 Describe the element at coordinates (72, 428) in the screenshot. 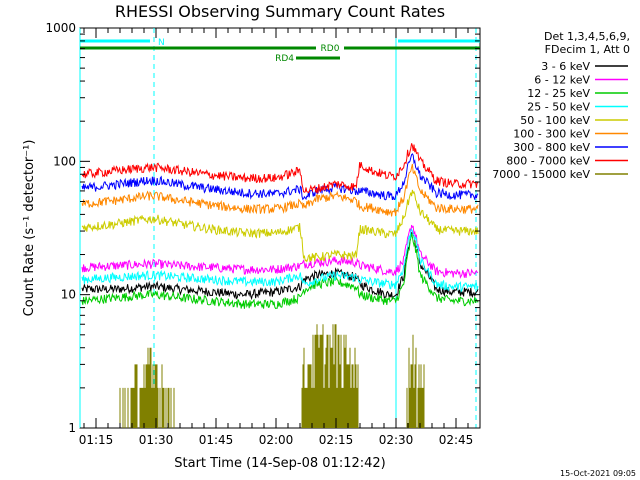

I see `y-tick-label: 1` at that location.